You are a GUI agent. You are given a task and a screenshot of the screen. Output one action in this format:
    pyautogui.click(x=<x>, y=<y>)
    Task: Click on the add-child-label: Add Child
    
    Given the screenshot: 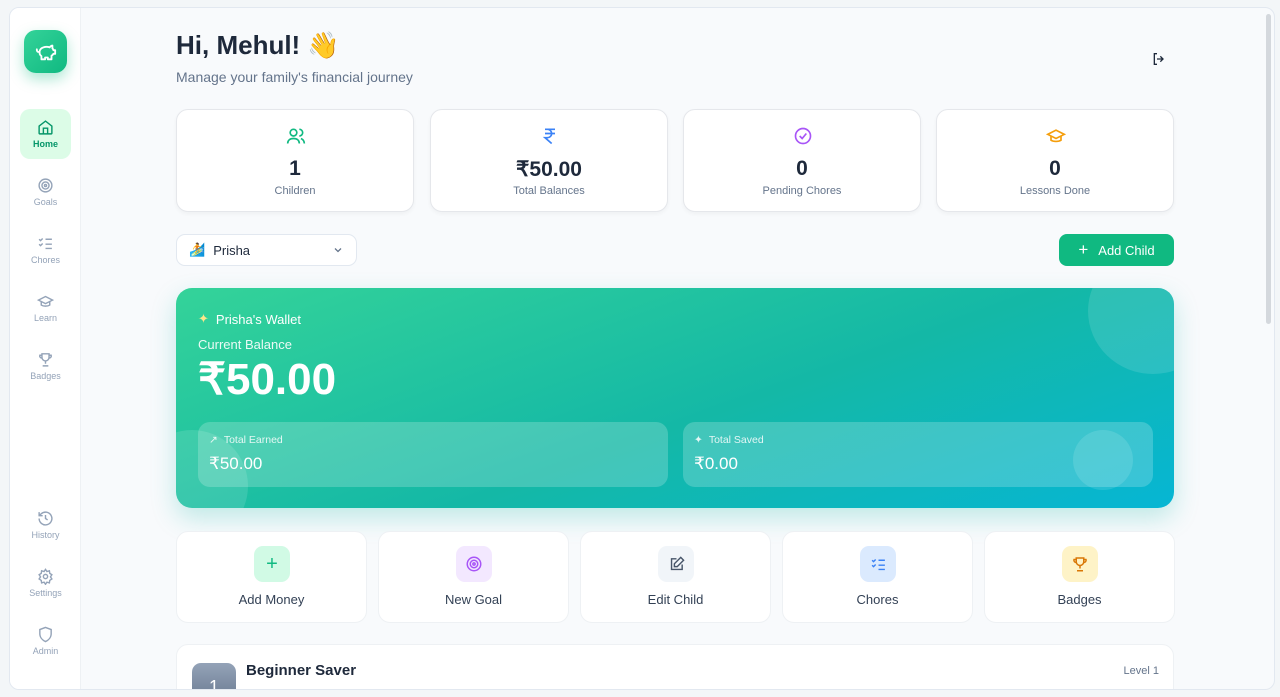 What is the action you would take?
    pyautogui.click(x=1126, y=250)
    